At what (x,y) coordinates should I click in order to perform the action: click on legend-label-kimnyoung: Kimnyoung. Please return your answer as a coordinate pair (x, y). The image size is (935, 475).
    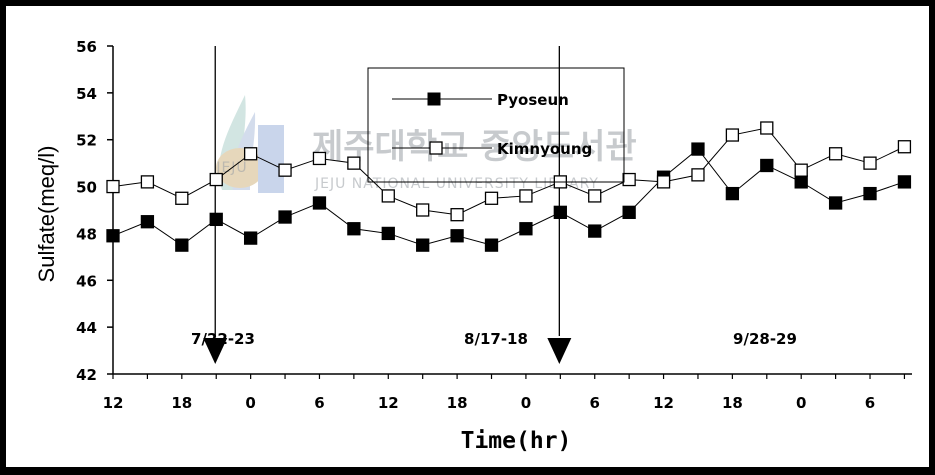
    Looking at the image, I should click on (544, 149).